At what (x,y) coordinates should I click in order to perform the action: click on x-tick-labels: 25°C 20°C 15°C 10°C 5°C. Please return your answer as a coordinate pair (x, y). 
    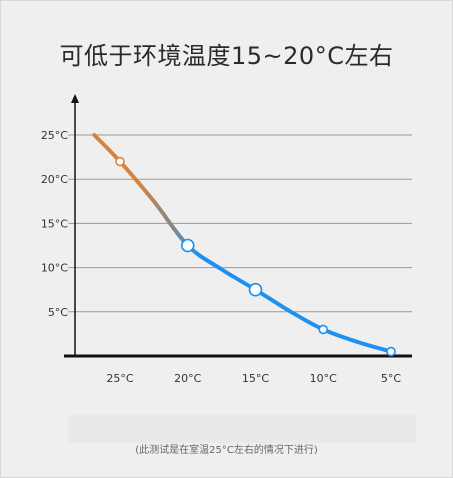
    Looking at the image, I should click on (253, 378).